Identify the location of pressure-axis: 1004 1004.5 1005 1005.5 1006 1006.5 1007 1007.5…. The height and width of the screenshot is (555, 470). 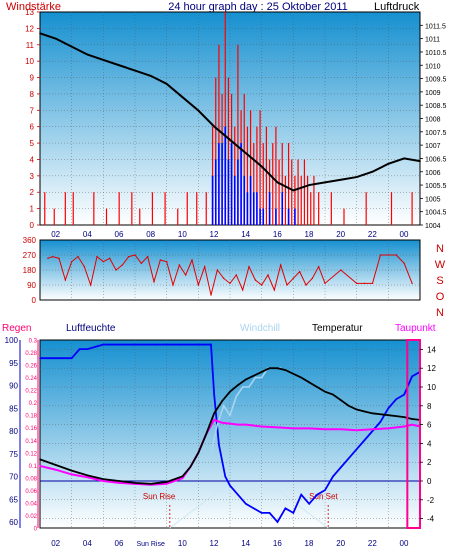
(433, 126).